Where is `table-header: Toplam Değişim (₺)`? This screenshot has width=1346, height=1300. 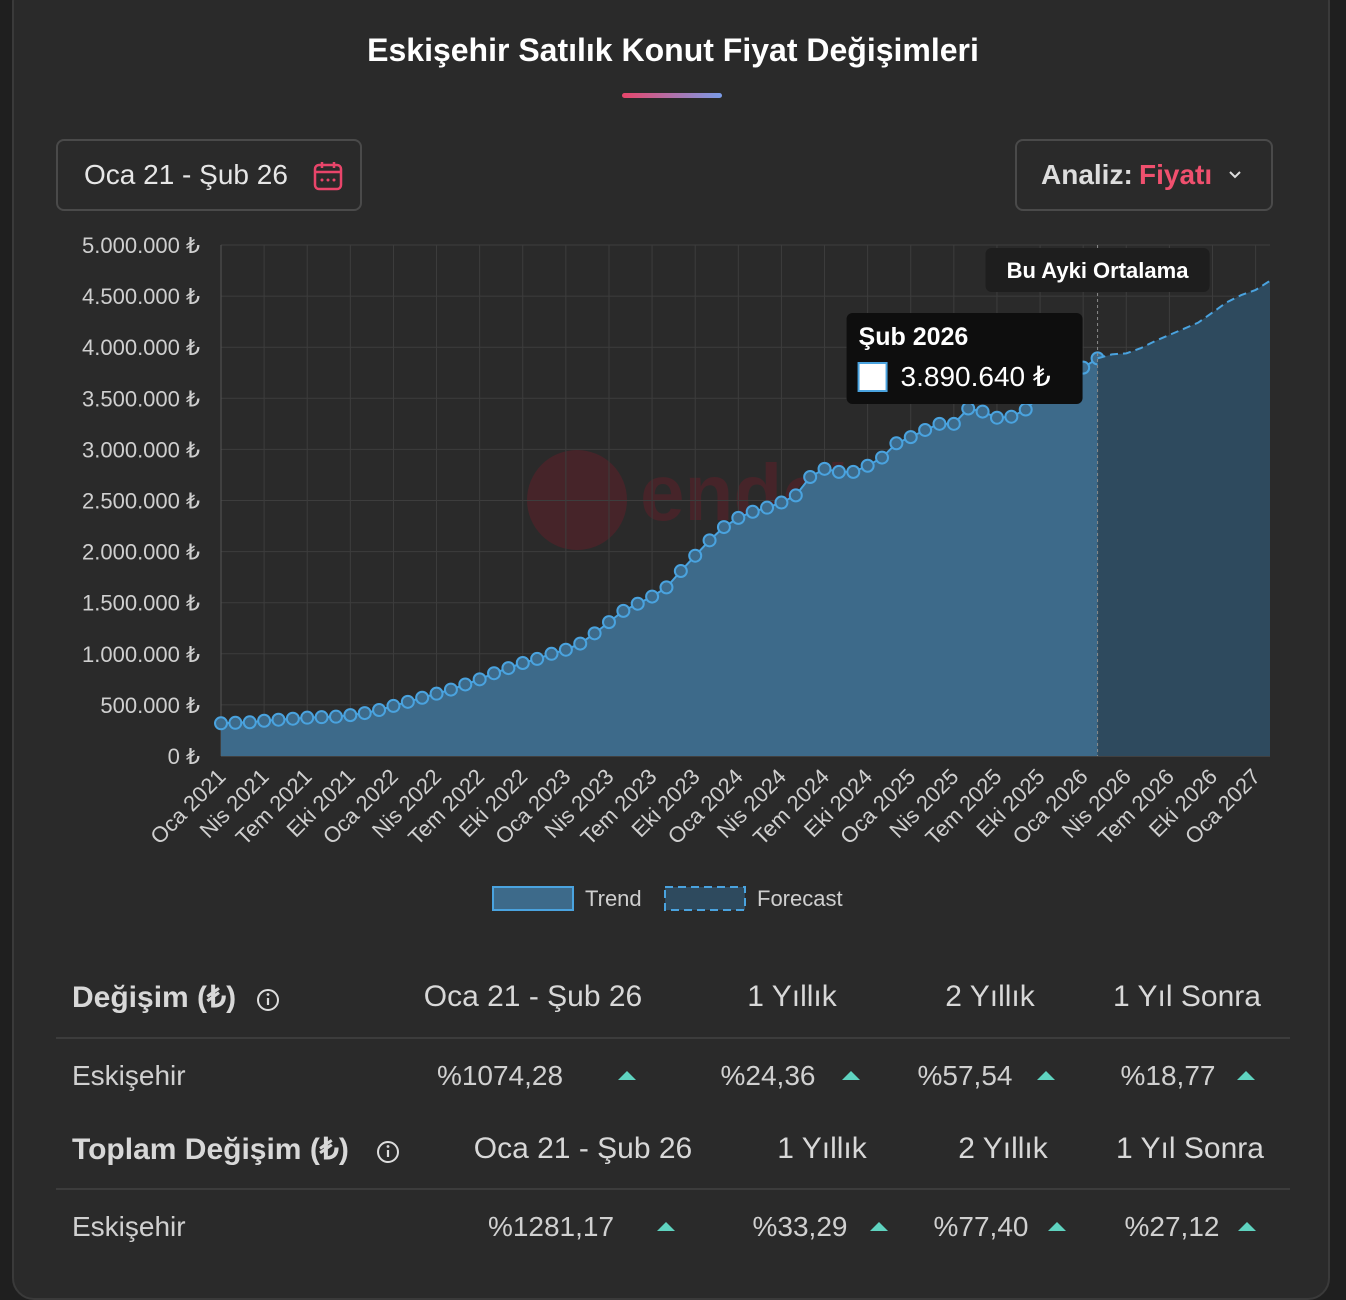
table-header: Toplam Değişim (₺) is located at coordinates (210, 1149).